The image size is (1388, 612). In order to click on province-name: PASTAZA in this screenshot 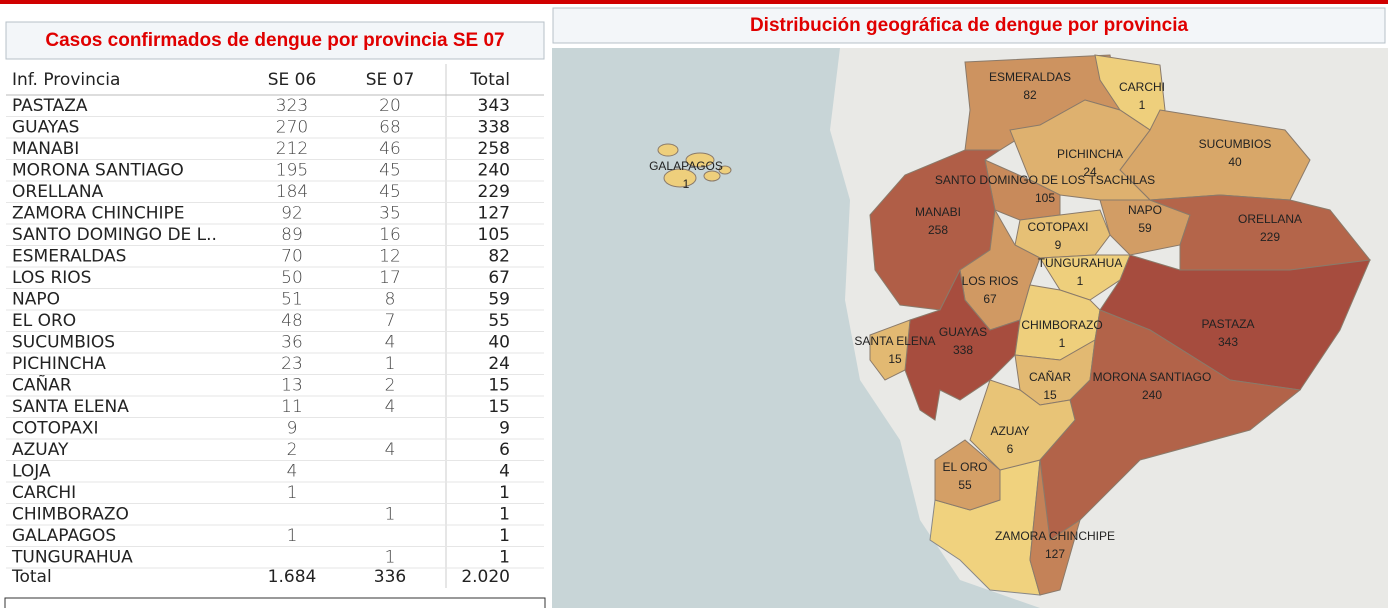, I will do `click(1228, 324)`.